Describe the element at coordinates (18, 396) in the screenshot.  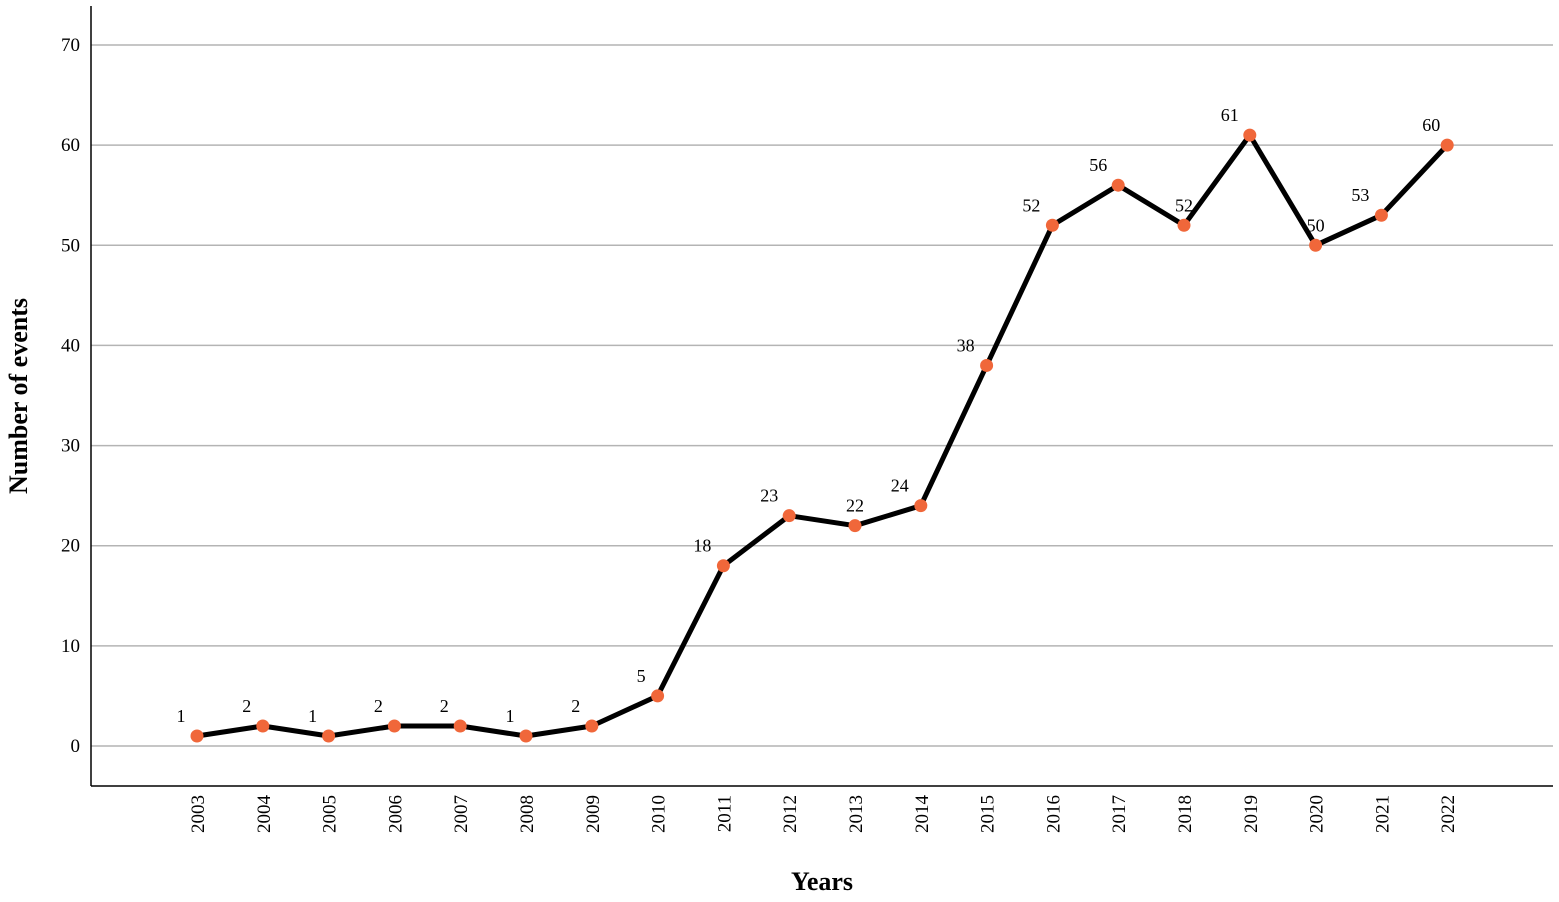
I see `y-axis-title: Number of events` at that location.